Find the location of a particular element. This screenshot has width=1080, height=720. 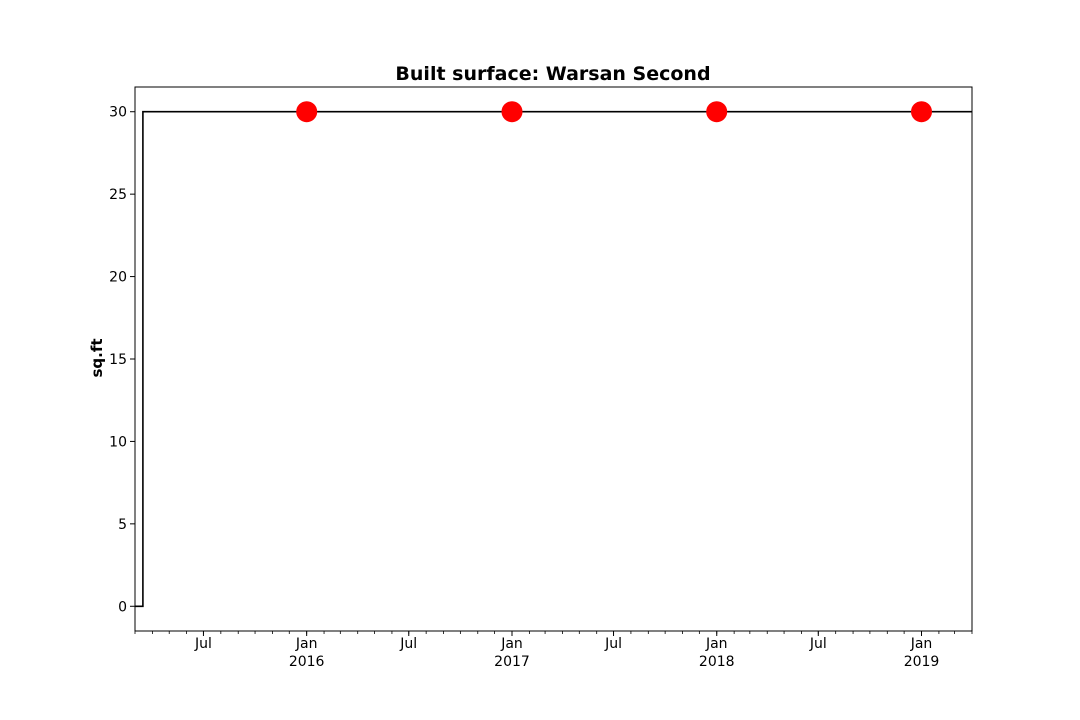

x-tick-year-label: 2018 is located at coordinates (717, 662).